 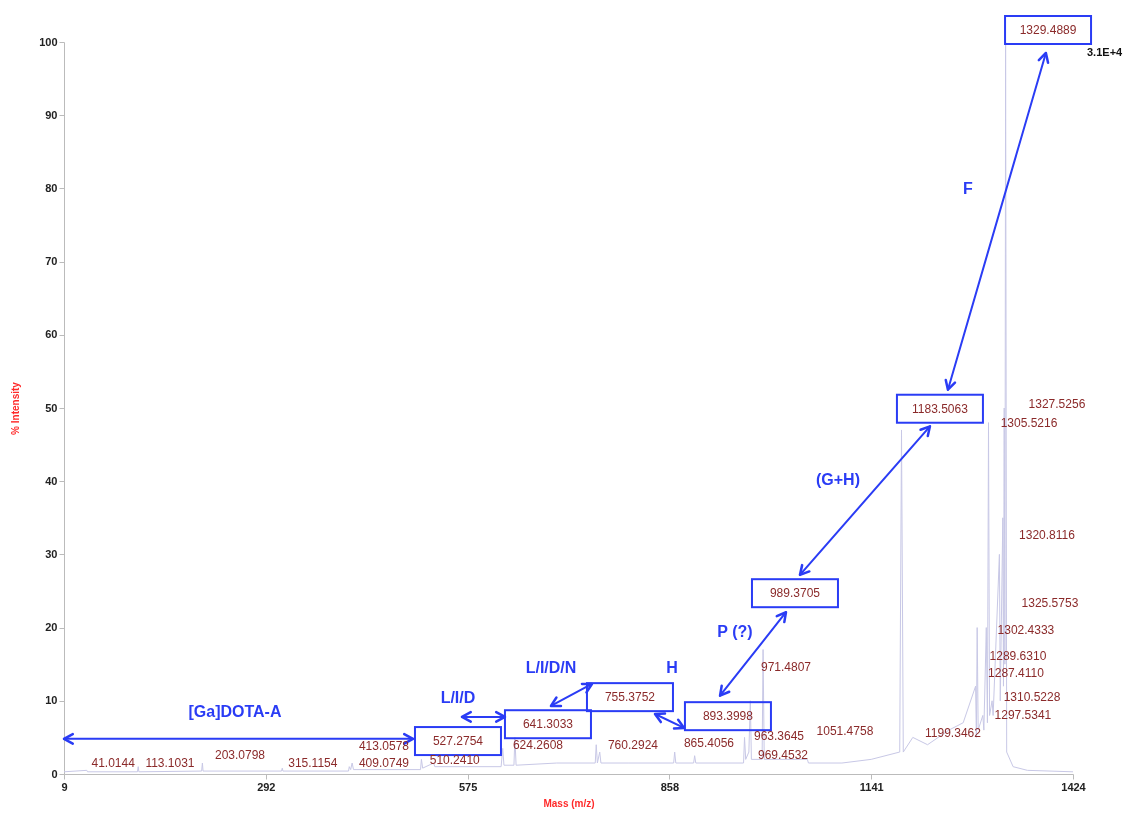 What do you see at coordinates (51, 627) in the screenshot?
I see `y-tick-label: 20` at bounding box center [51, 627].